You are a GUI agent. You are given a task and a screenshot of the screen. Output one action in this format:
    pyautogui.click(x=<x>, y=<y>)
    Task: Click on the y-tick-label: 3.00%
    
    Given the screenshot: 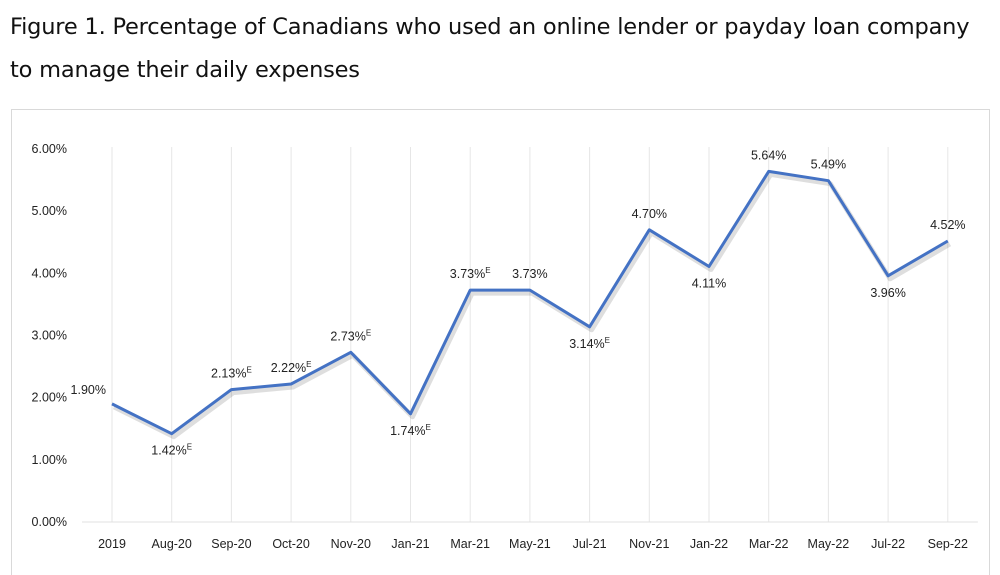 What is the action you would take?
    pyautogui.click(x=49, y=336)
    